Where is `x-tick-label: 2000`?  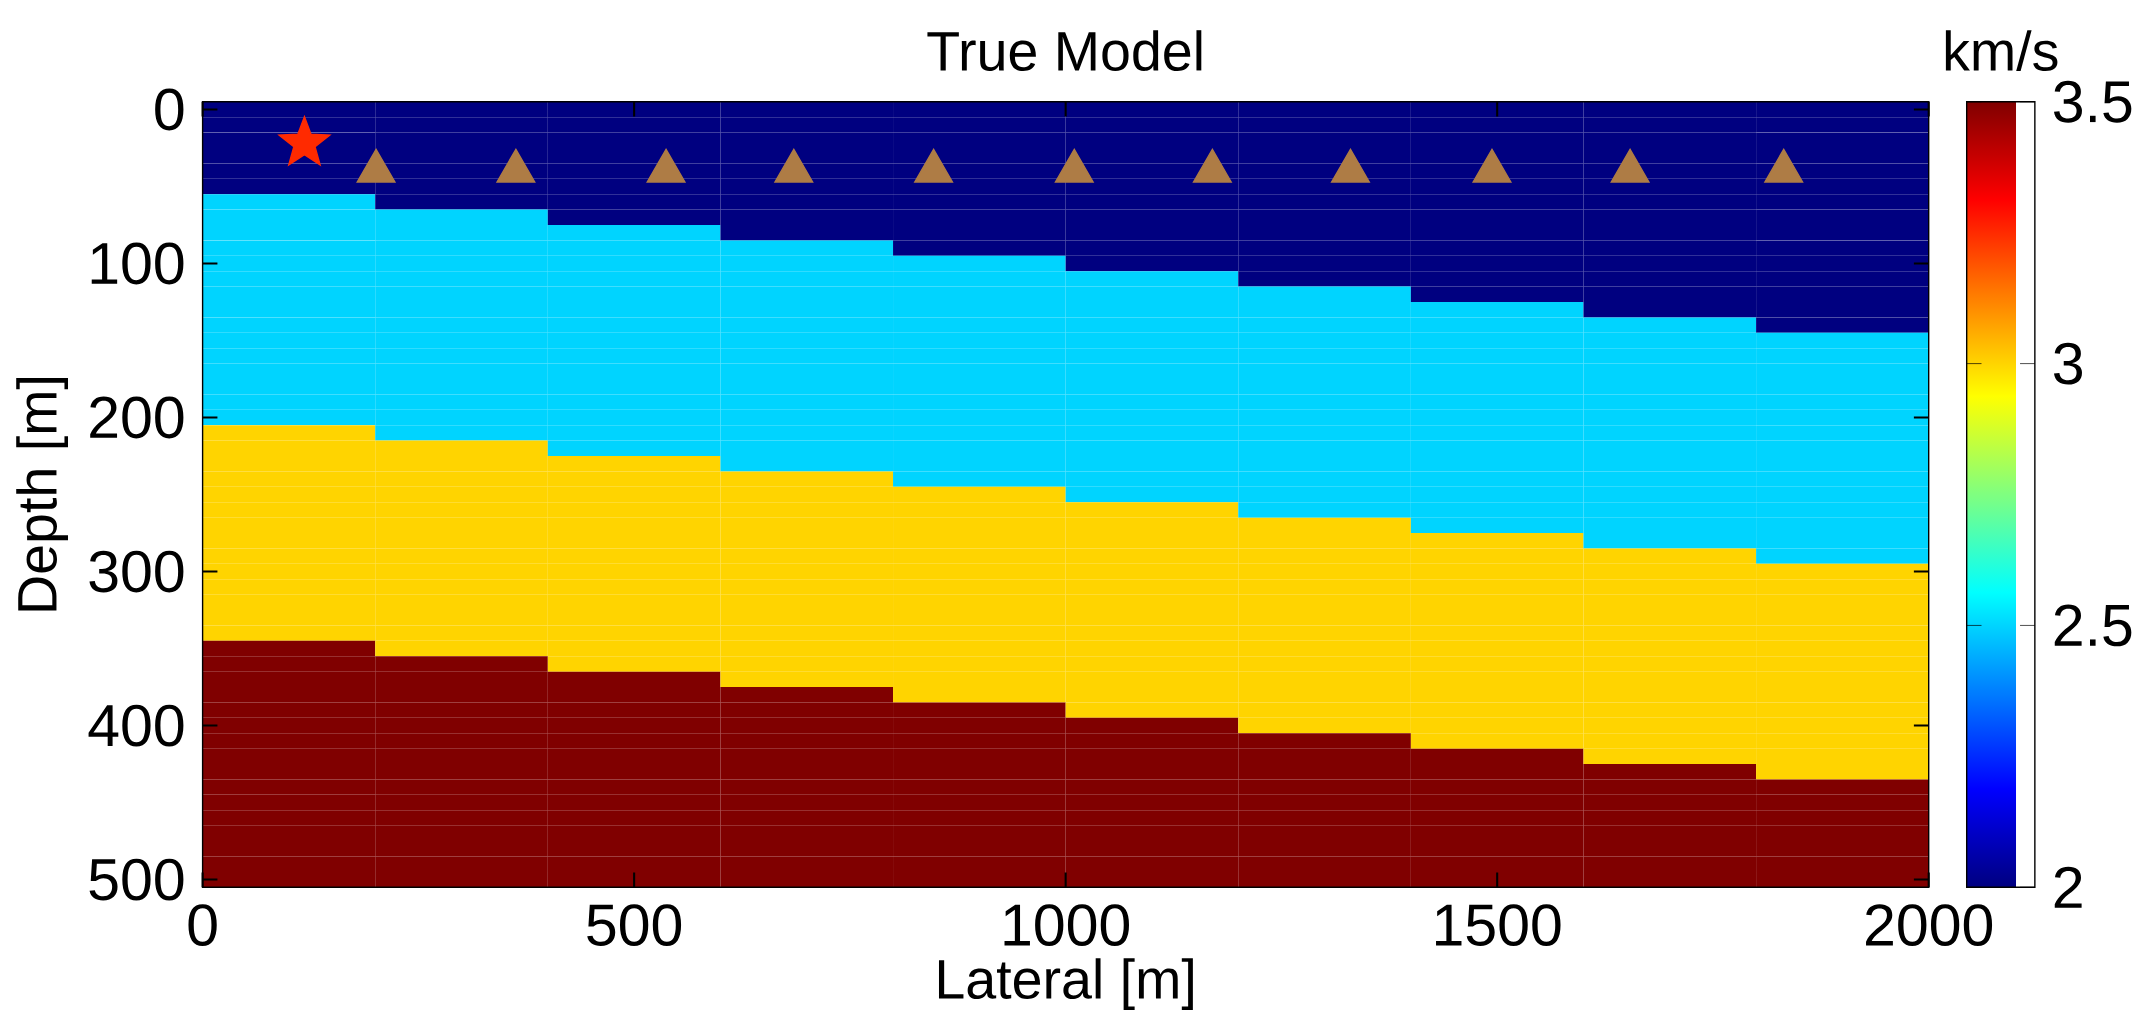
x-tick-label: 2000 is located at coordinates (1929, 925).